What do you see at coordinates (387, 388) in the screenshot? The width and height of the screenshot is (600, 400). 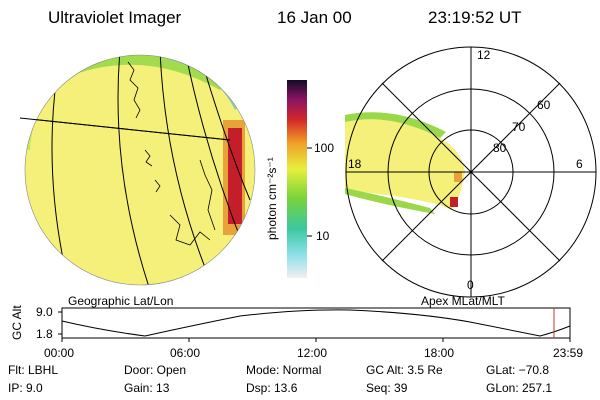 I see `sequence-info: Seq: 39` at bounding box center [387, 388].